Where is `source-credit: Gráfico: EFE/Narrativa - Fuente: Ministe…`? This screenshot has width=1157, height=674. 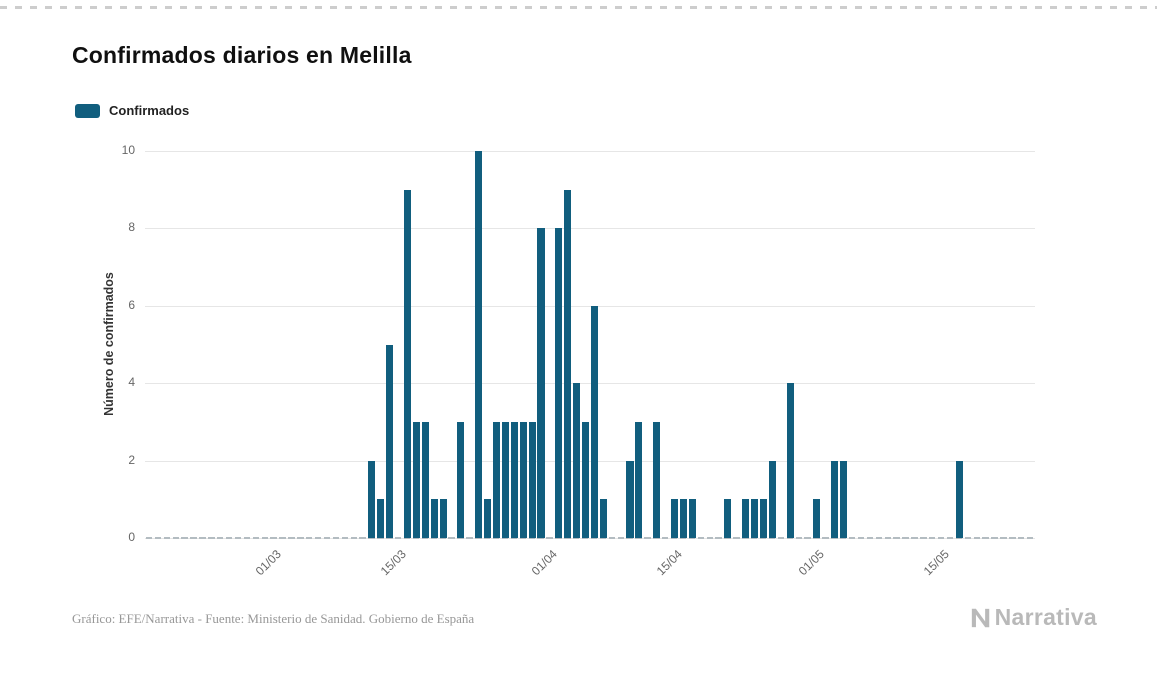 source-credit: Gráfico: EFE/Narrativa - Fuente: Ministe… is located at coordinates (273, 618).